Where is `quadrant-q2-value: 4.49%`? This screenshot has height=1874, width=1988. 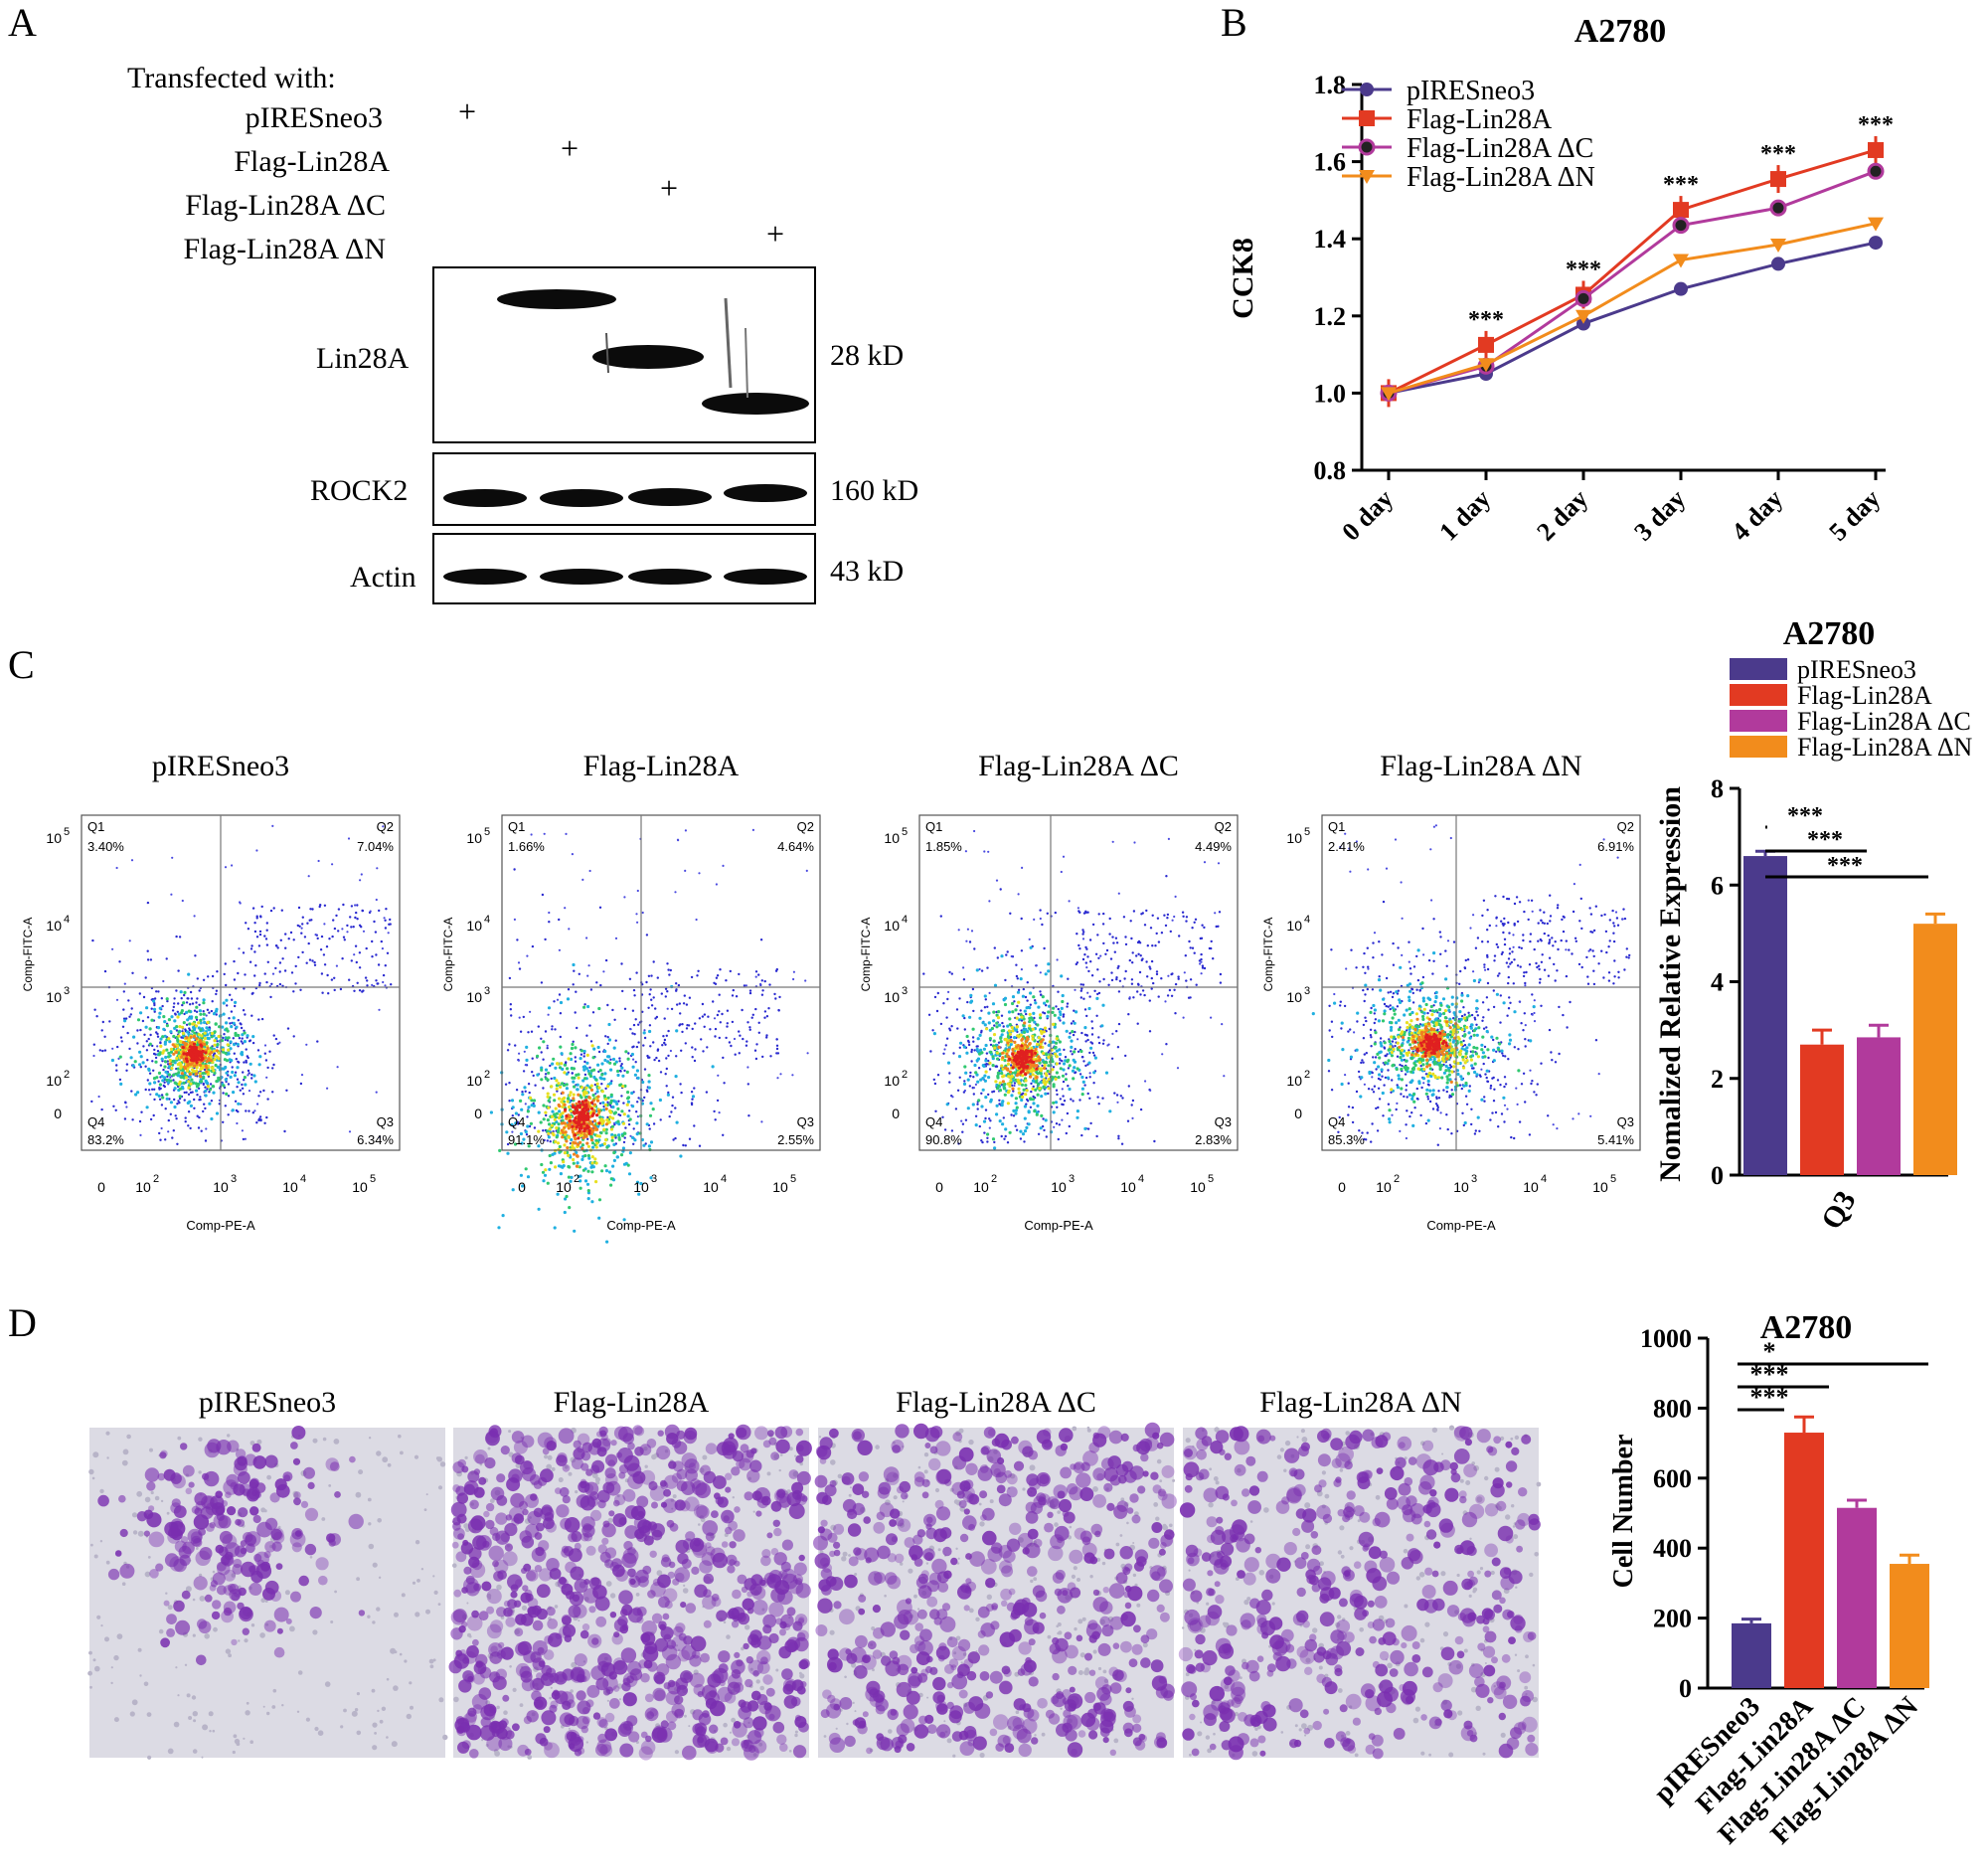 quadrant-q2-value: 4.49% is located at coordinates (1213, 846).